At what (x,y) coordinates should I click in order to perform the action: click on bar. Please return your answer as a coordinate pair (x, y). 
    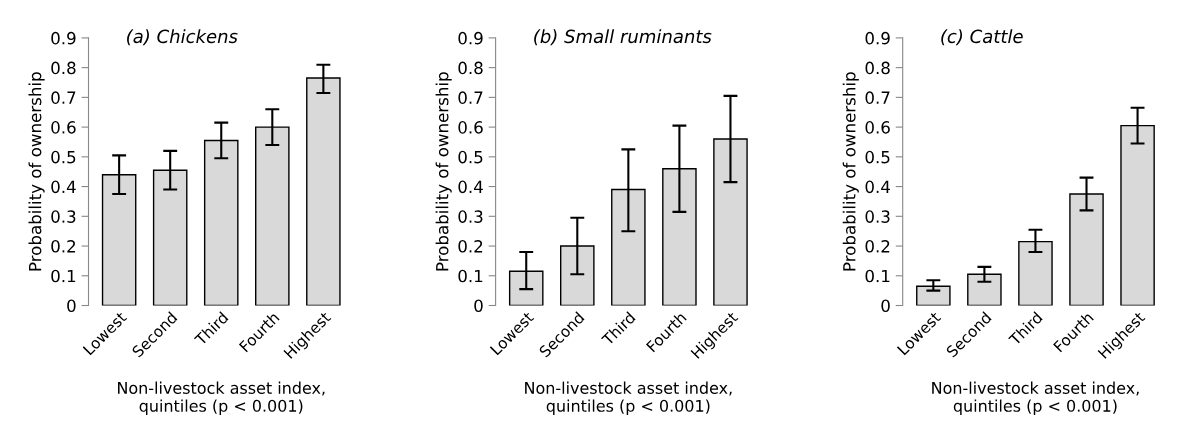
    Looking at the image, I should click on (933, 295).